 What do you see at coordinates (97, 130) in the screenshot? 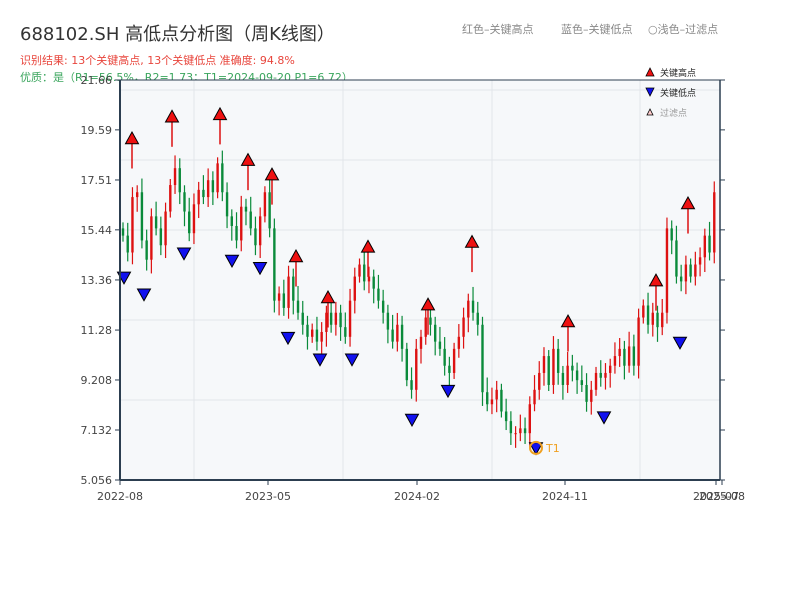
I see `y-tick-label: 19.59` at bounding box center [97, 130].